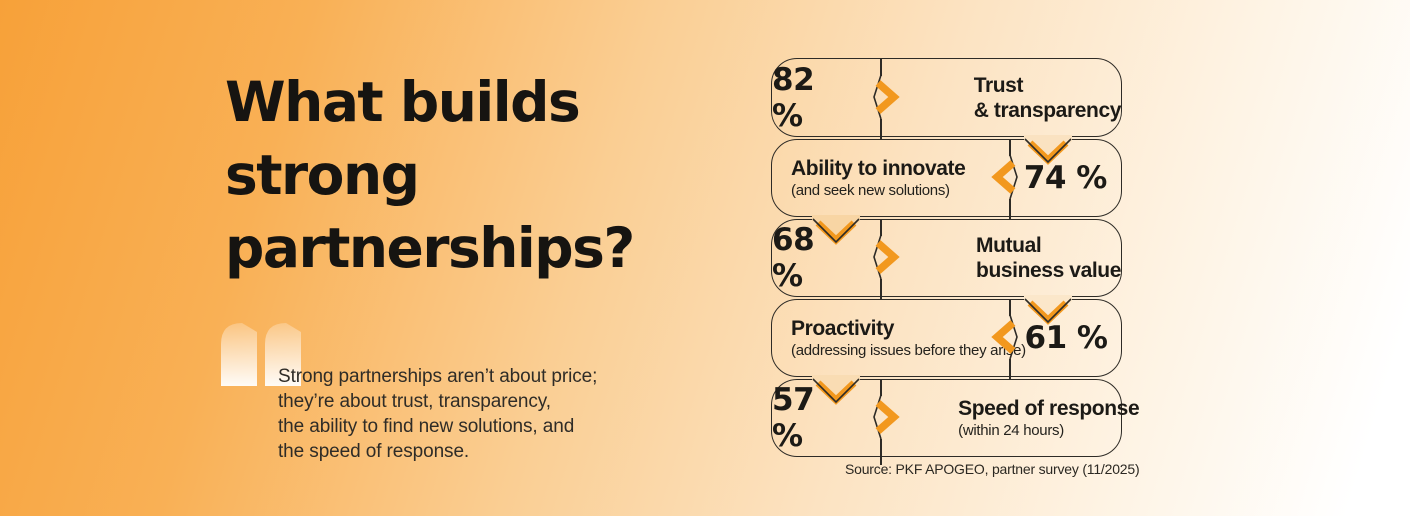  What do you see at coordinates (1011, 430) in the screenshot?
I see `row-subtitle: (within 24 hours)` at bounding box center [1011, 430].